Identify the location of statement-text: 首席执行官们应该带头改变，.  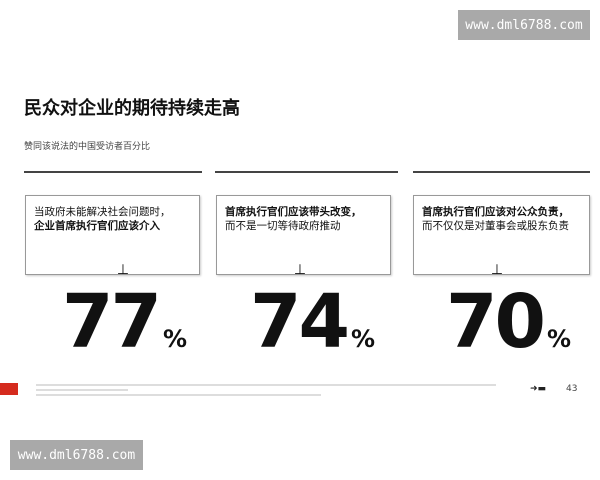
(293, 212).